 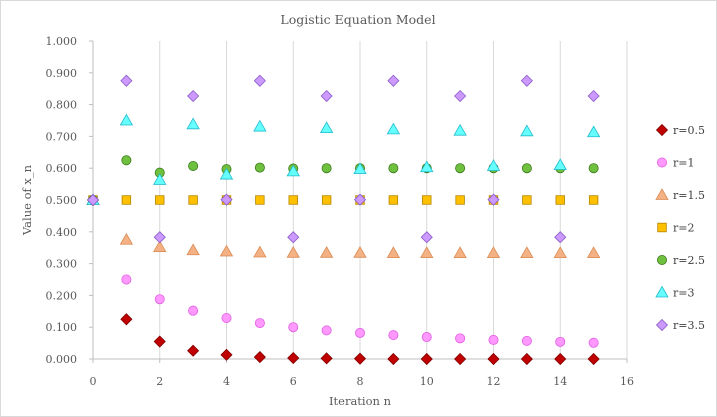 What do you see at coordinates (343, 180) in the screenshot?
I see `series-r=2.5` at bounding box center [343, 180].